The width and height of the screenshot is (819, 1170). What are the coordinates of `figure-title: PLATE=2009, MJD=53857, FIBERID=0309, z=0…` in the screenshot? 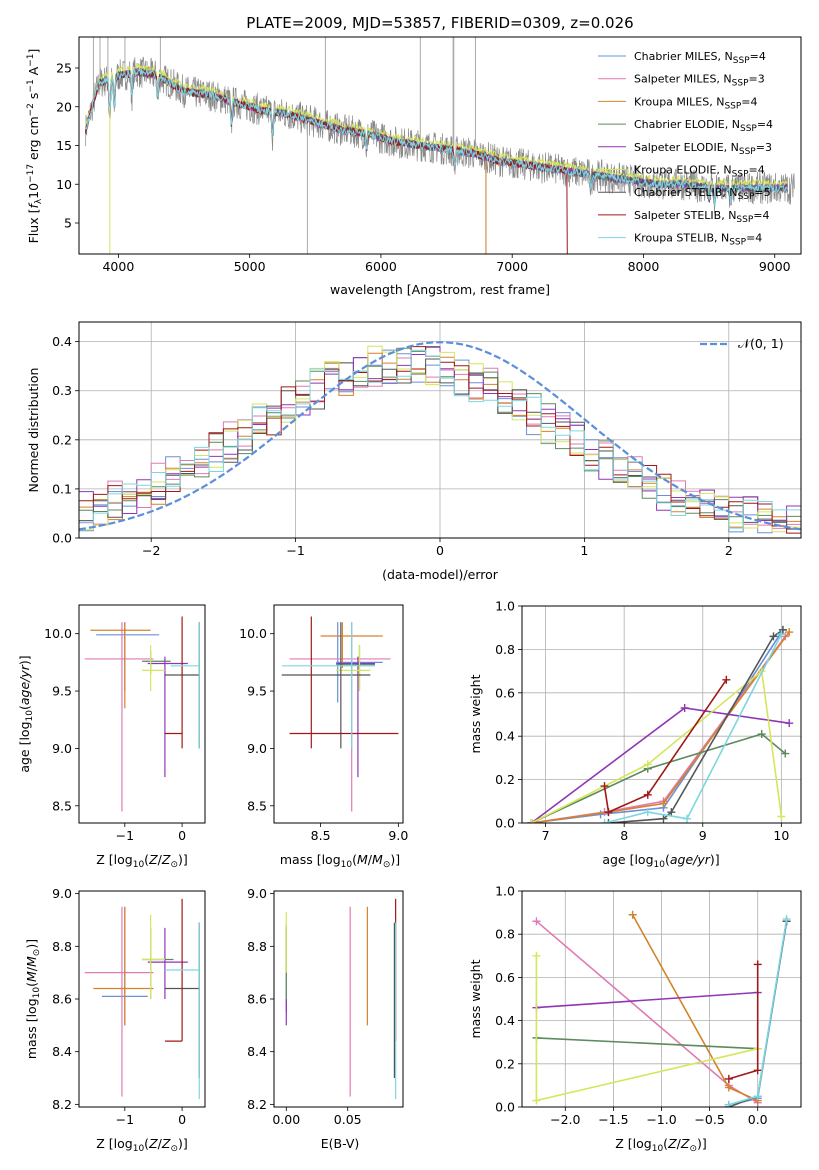 It's located at (439, 23).